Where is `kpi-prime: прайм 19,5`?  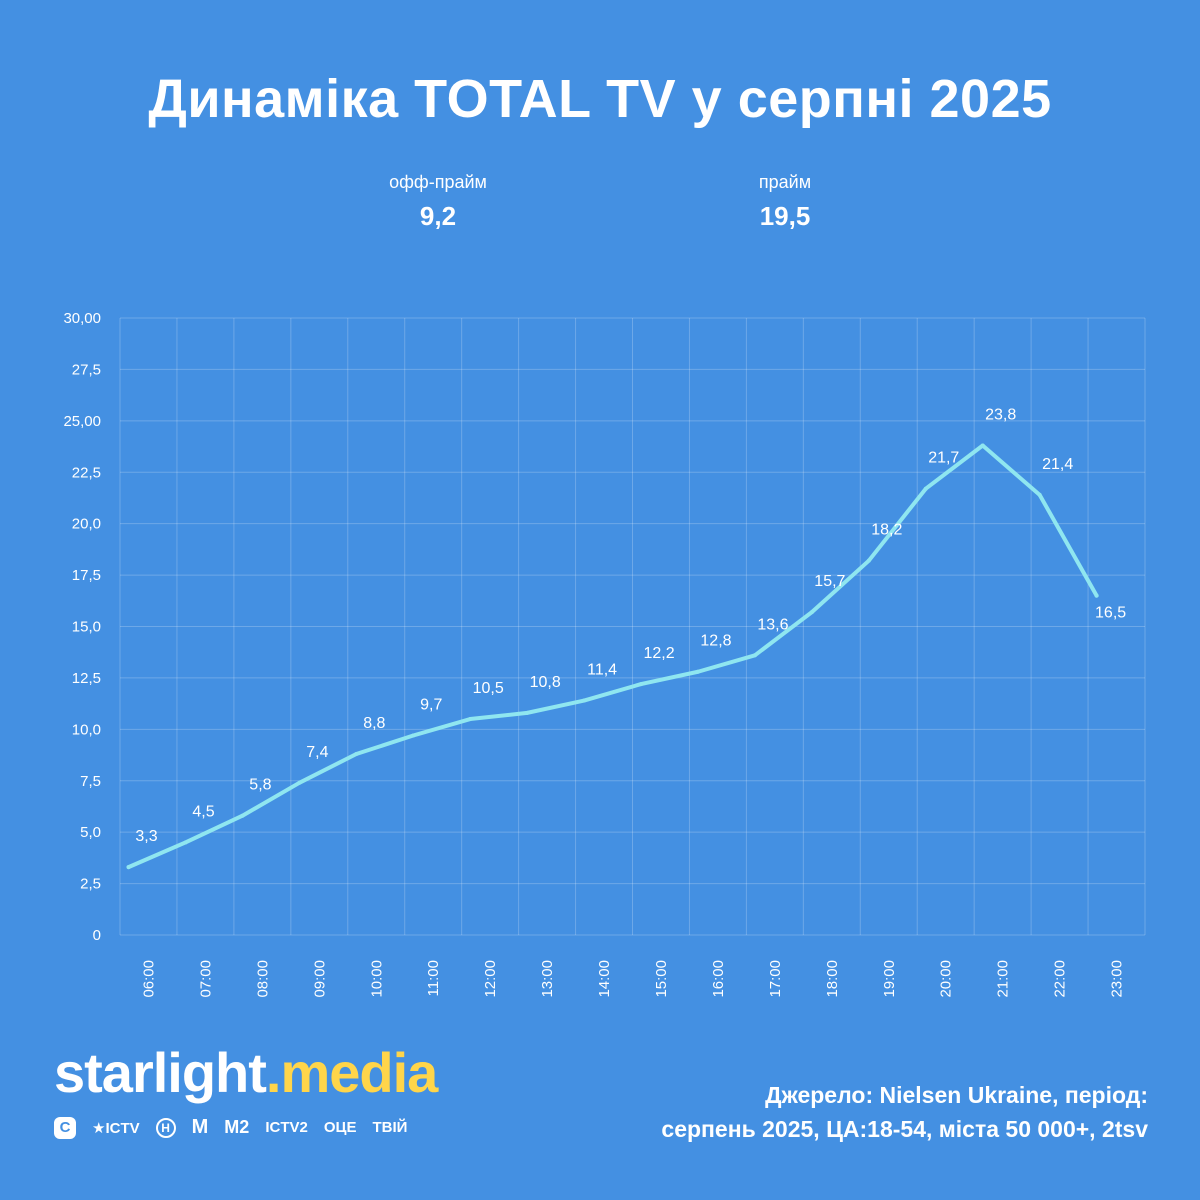 kpi-prime: прайм 19,5 is located at coordinates (785, 202).